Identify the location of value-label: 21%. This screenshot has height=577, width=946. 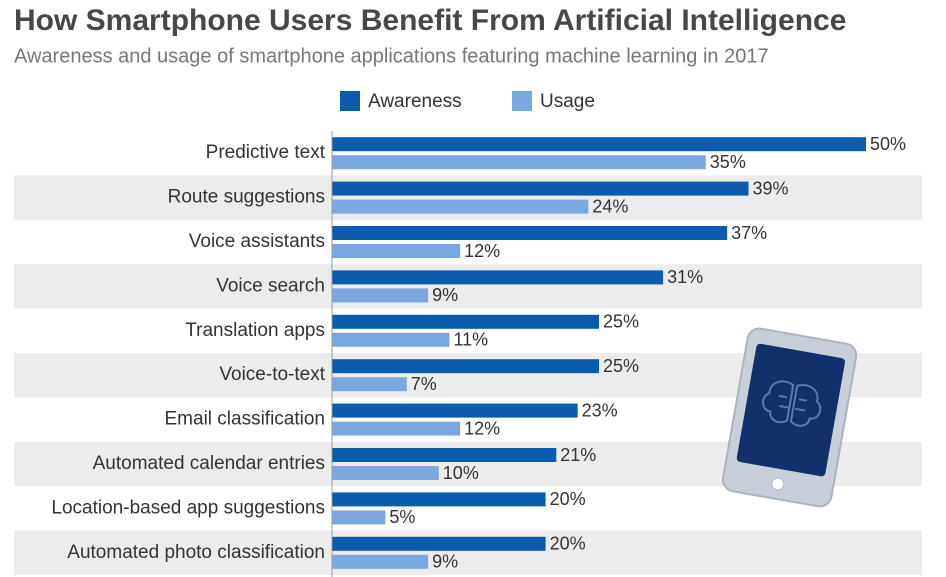
(578, 455).